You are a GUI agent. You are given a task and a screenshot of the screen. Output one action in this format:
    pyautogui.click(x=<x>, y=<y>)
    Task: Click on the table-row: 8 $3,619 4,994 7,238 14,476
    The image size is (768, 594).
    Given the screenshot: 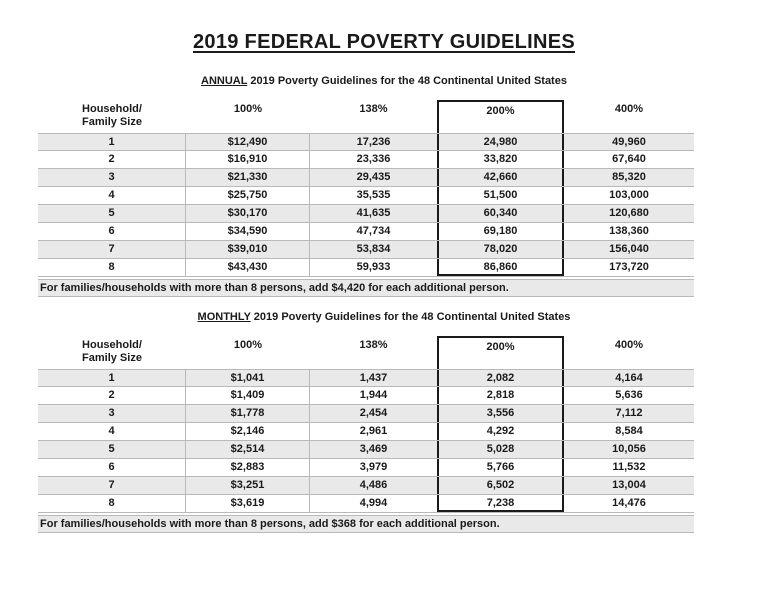 What is the action you would take?
    pyautogui.click(x=366, y=504)
    